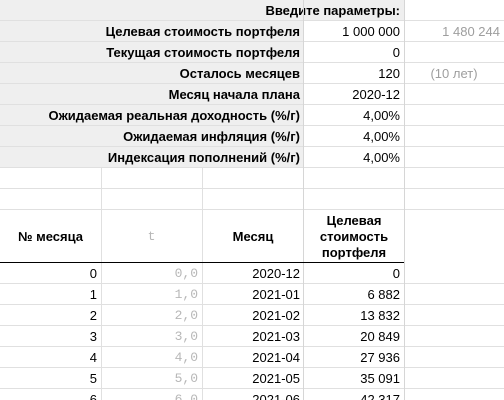 This screenshot has width=504, height=400. I want to click on param-note-years: (10 лет), so click(454, 73).